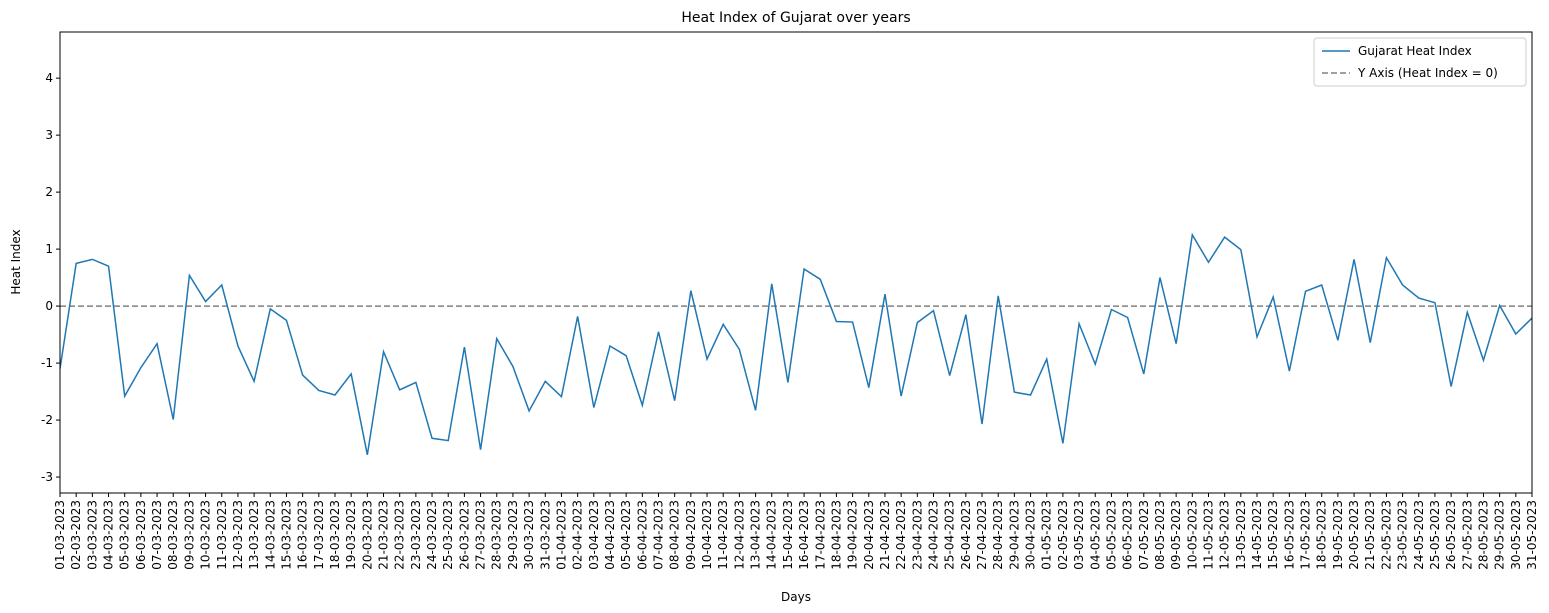  What do you see at coordinates (982, 535) in the screenshot?
I see `x-tick-label: 27-04-2023` at bounding box center [982, 535].